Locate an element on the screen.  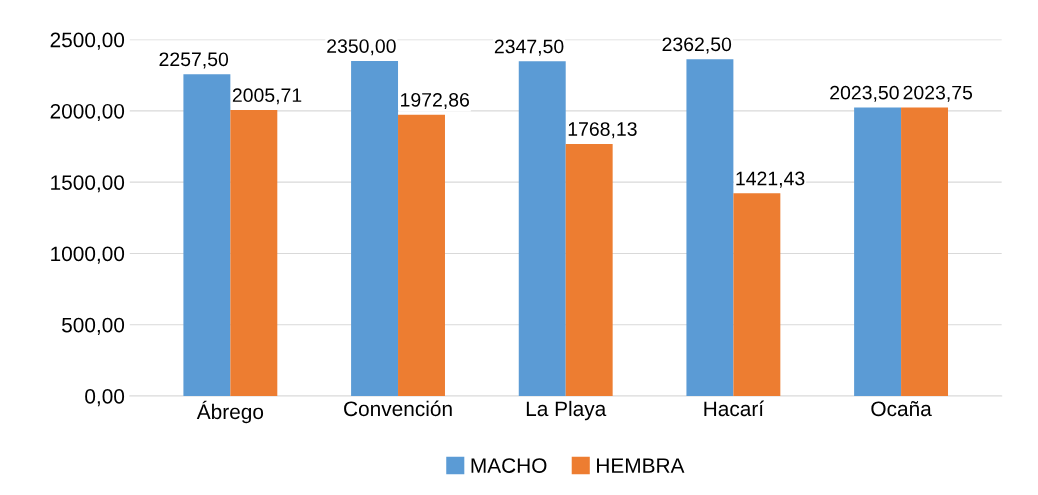
data-label: 1972,86 is located at coordinates (435, 101).